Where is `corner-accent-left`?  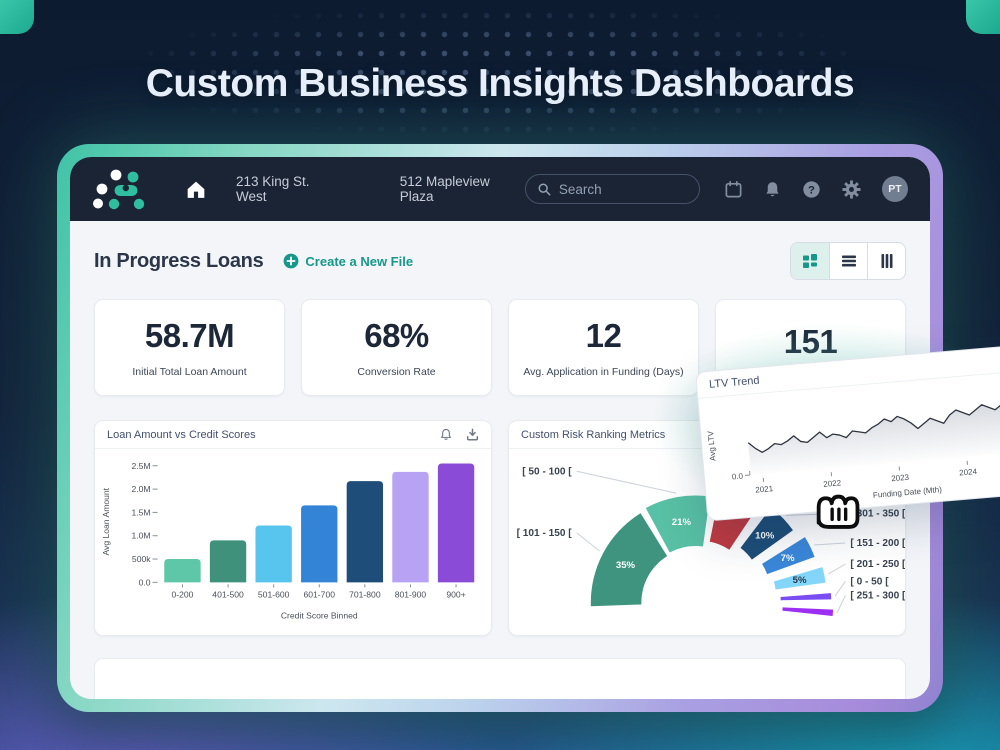
corner-accent-left is located at coordinates (17, 17).